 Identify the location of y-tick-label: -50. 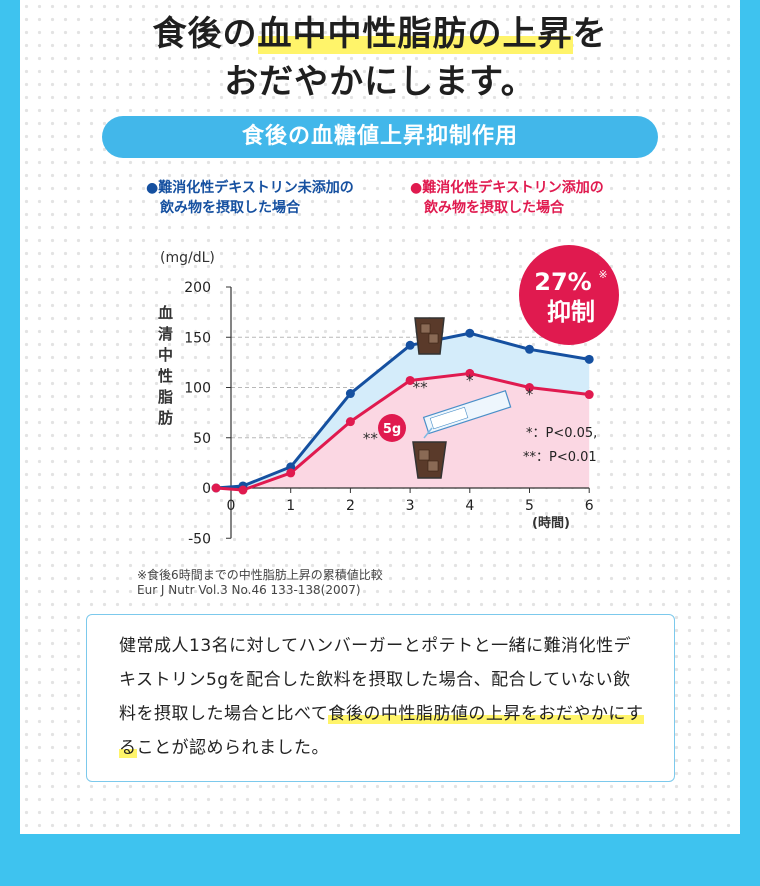
(199, 539).